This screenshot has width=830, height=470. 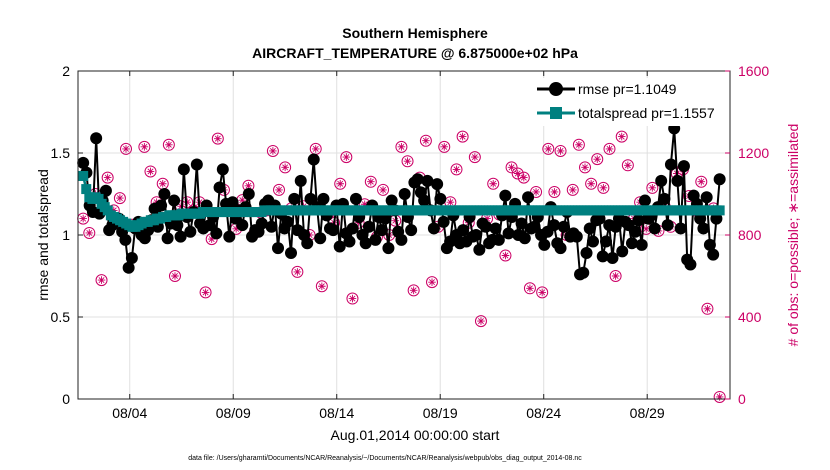 I want to click on y2-axis-label: # of obs: o=possible; ∗=assimilated, so click(x=793, y=235).